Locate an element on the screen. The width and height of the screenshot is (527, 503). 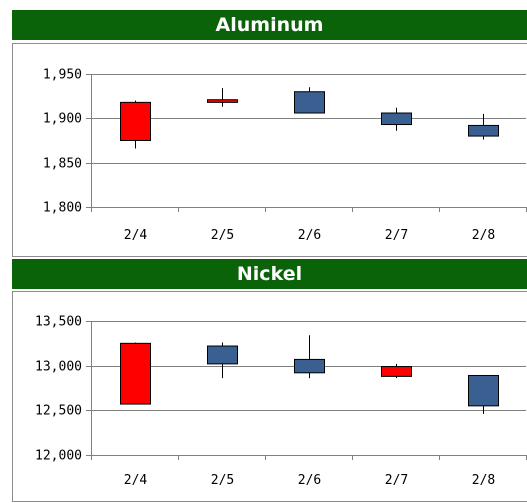
nickel-title: Nickel is located at coordinates (269, 274).